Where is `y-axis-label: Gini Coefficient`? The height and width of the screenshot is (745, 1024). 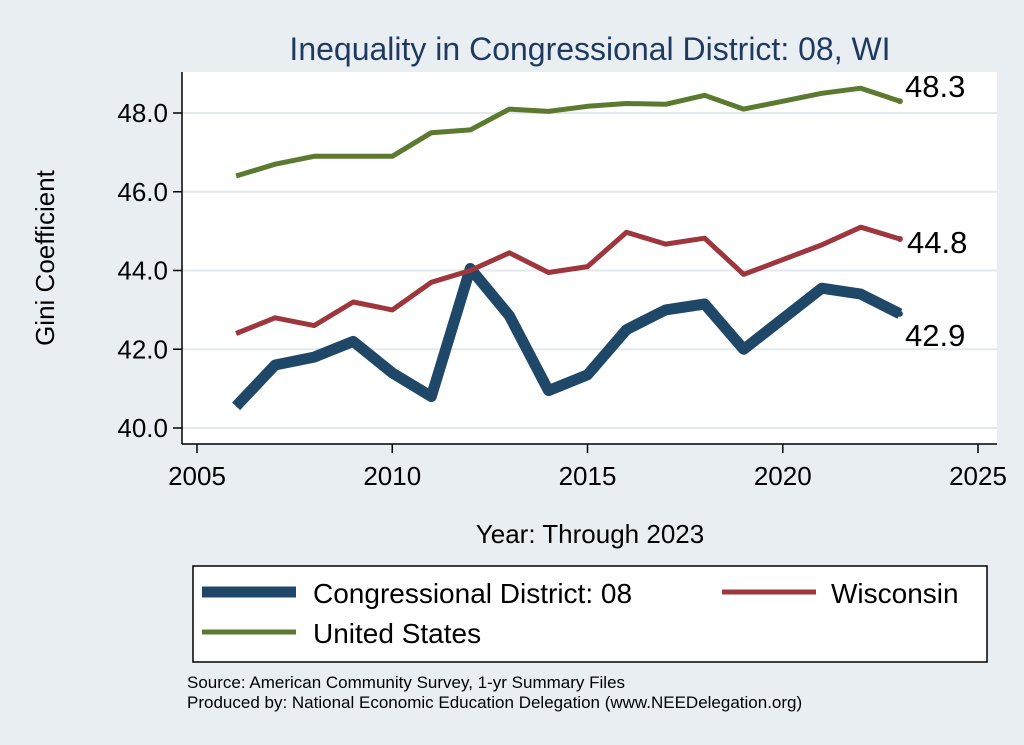 y-axis-label: Gini Coefficient is located at coordinates (45, 257).